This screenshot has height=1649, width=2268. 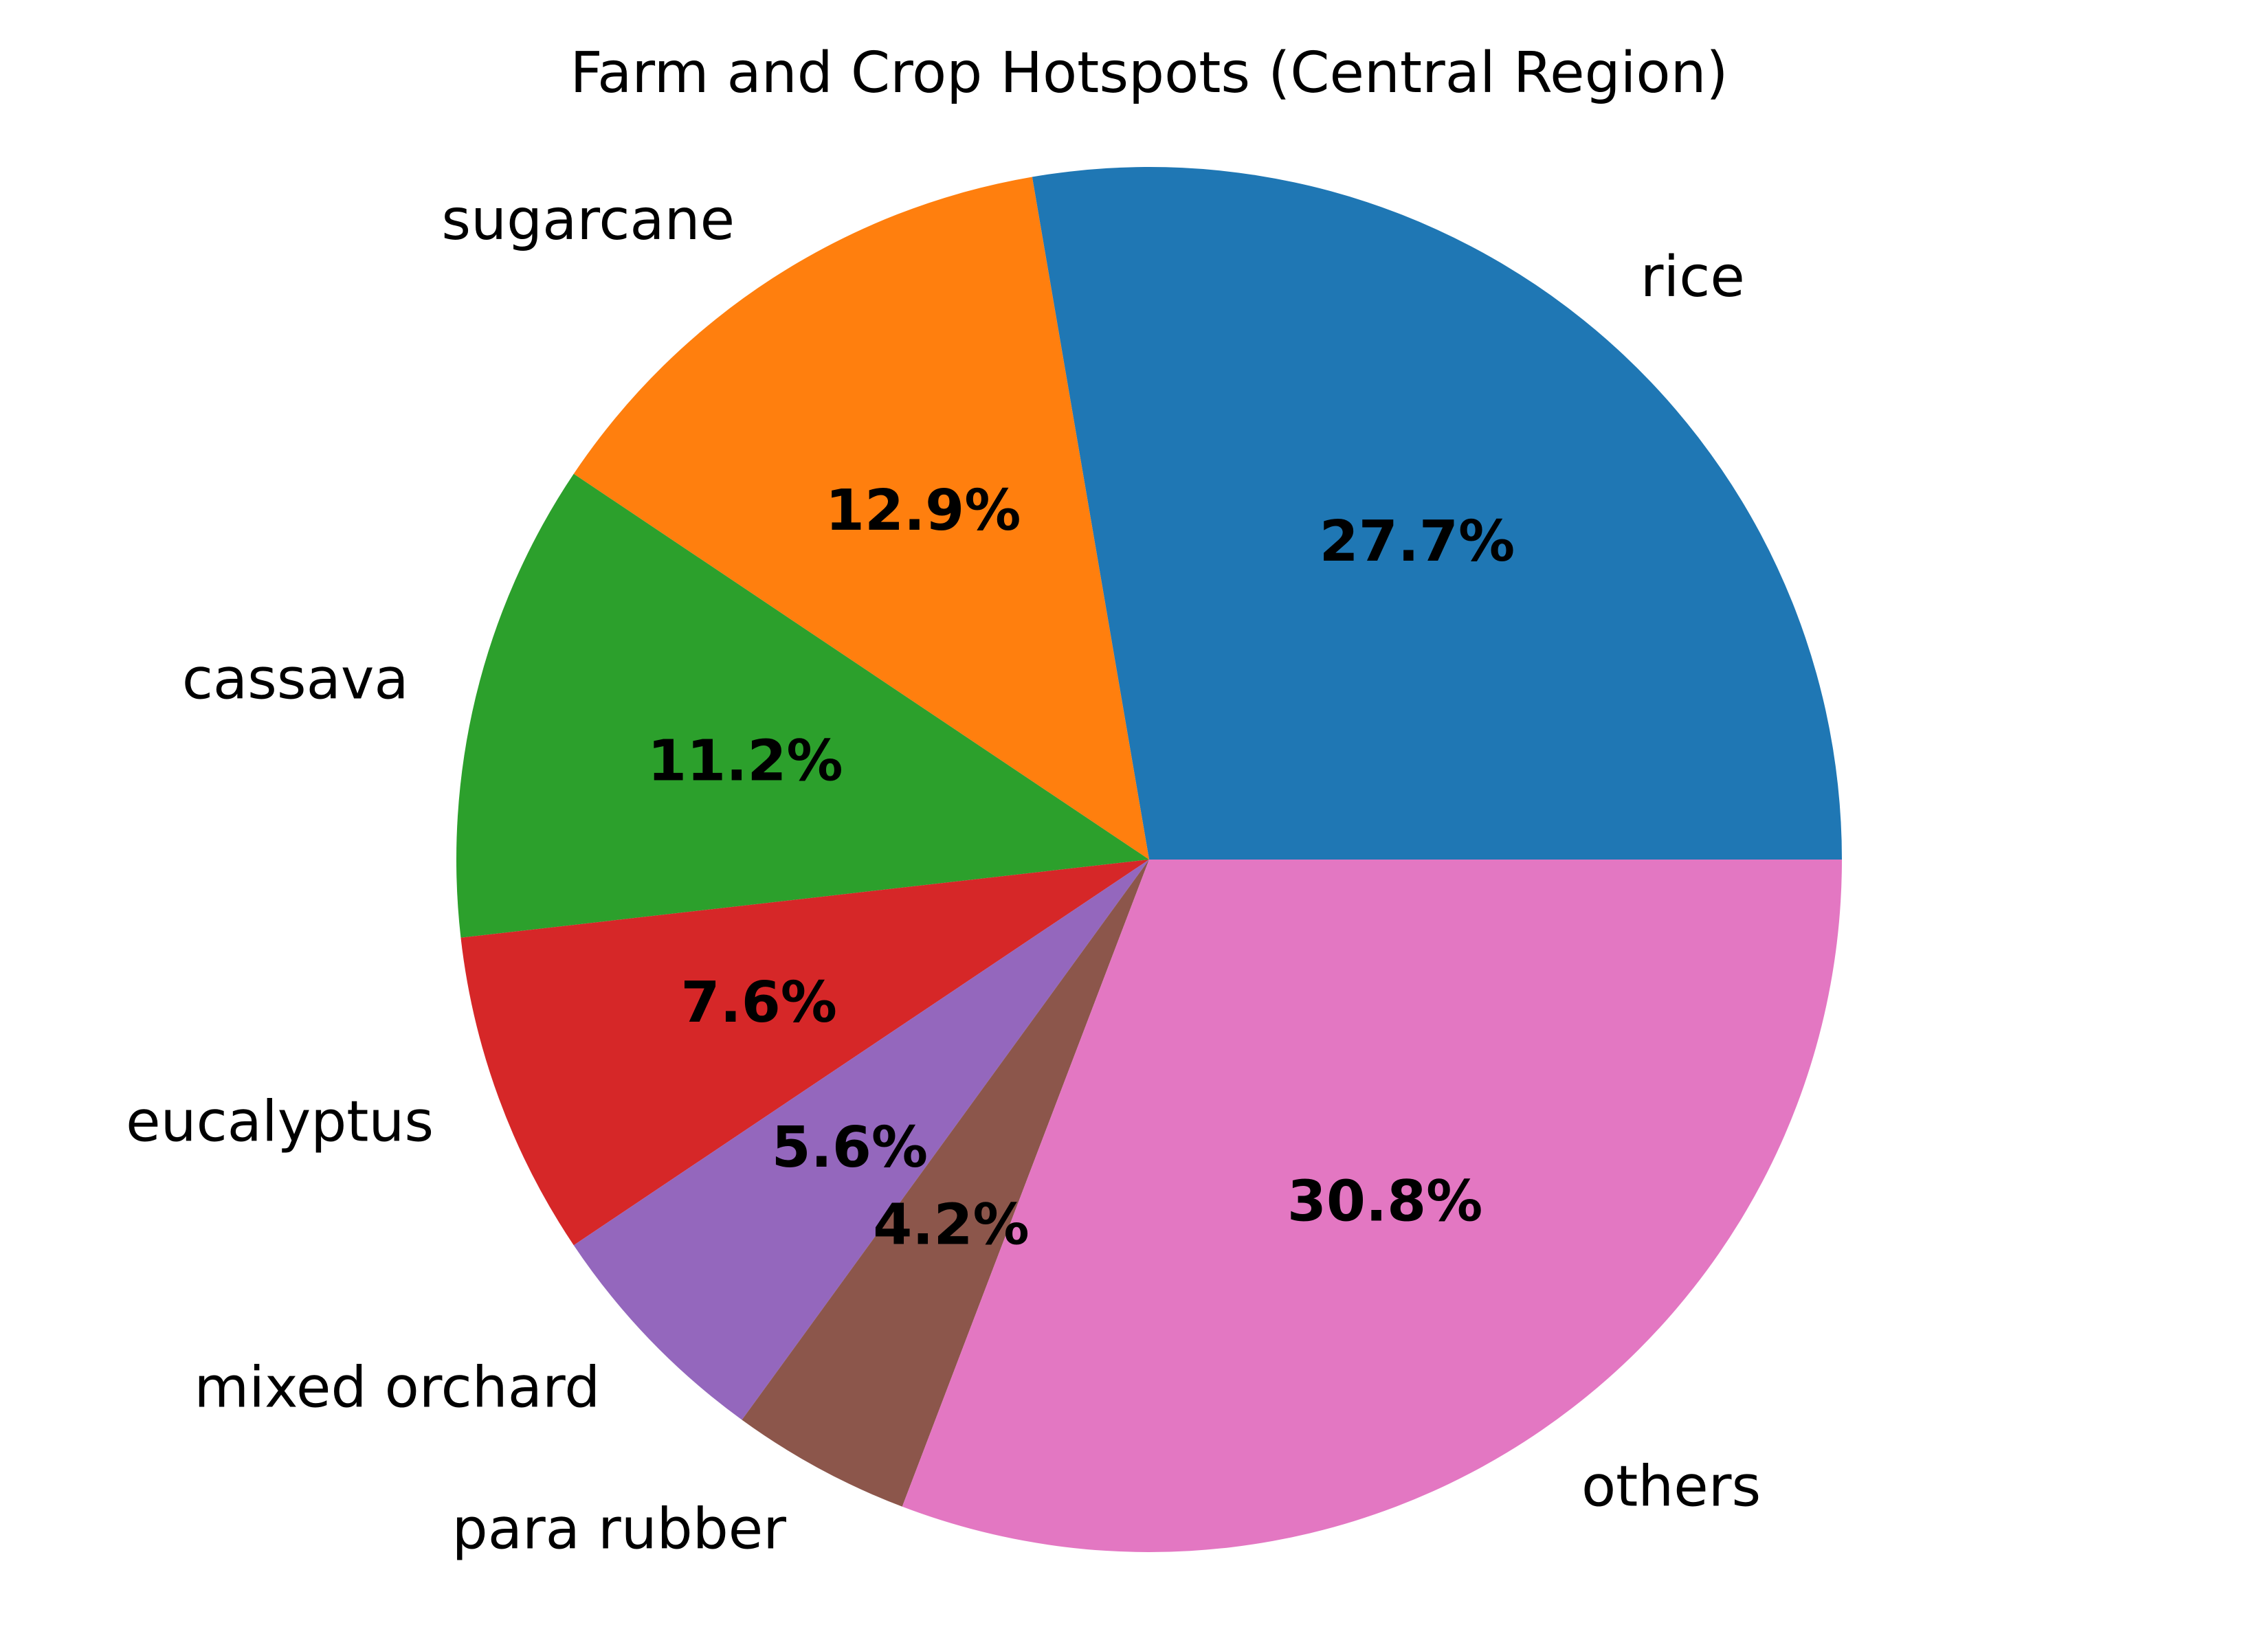 What do you see at coordinates (280, 1122) in the screenshot?
I see `slice-label-eucalyptus: eucalyptus` at bounding box center [280, 1122].